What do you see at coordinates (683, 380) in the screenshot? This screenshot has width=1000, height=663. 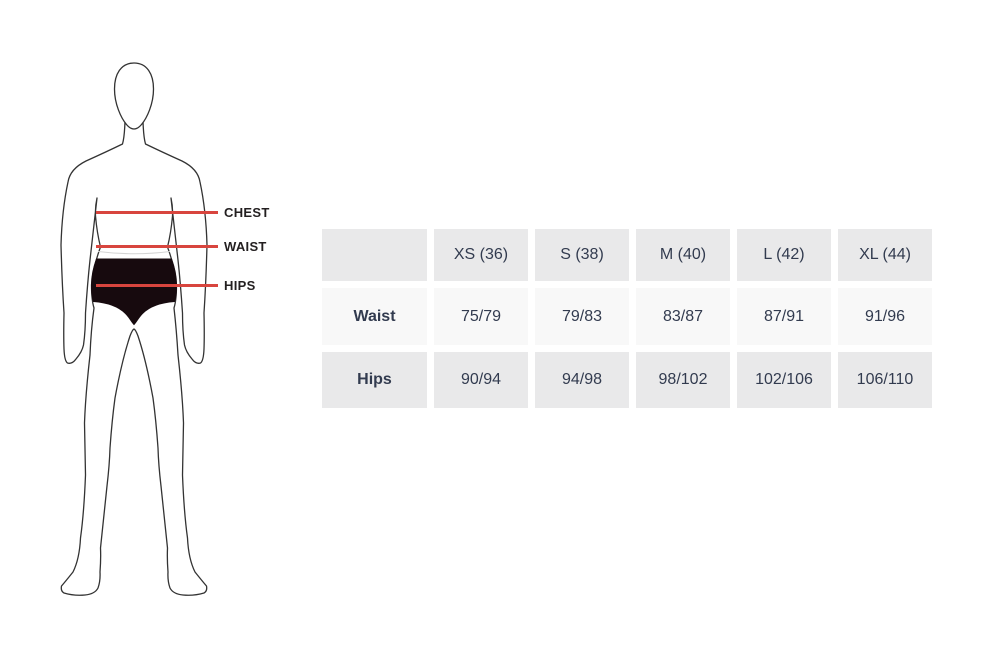 I see `cell-hips-m: 98/102` at bounding box center [683, 380].